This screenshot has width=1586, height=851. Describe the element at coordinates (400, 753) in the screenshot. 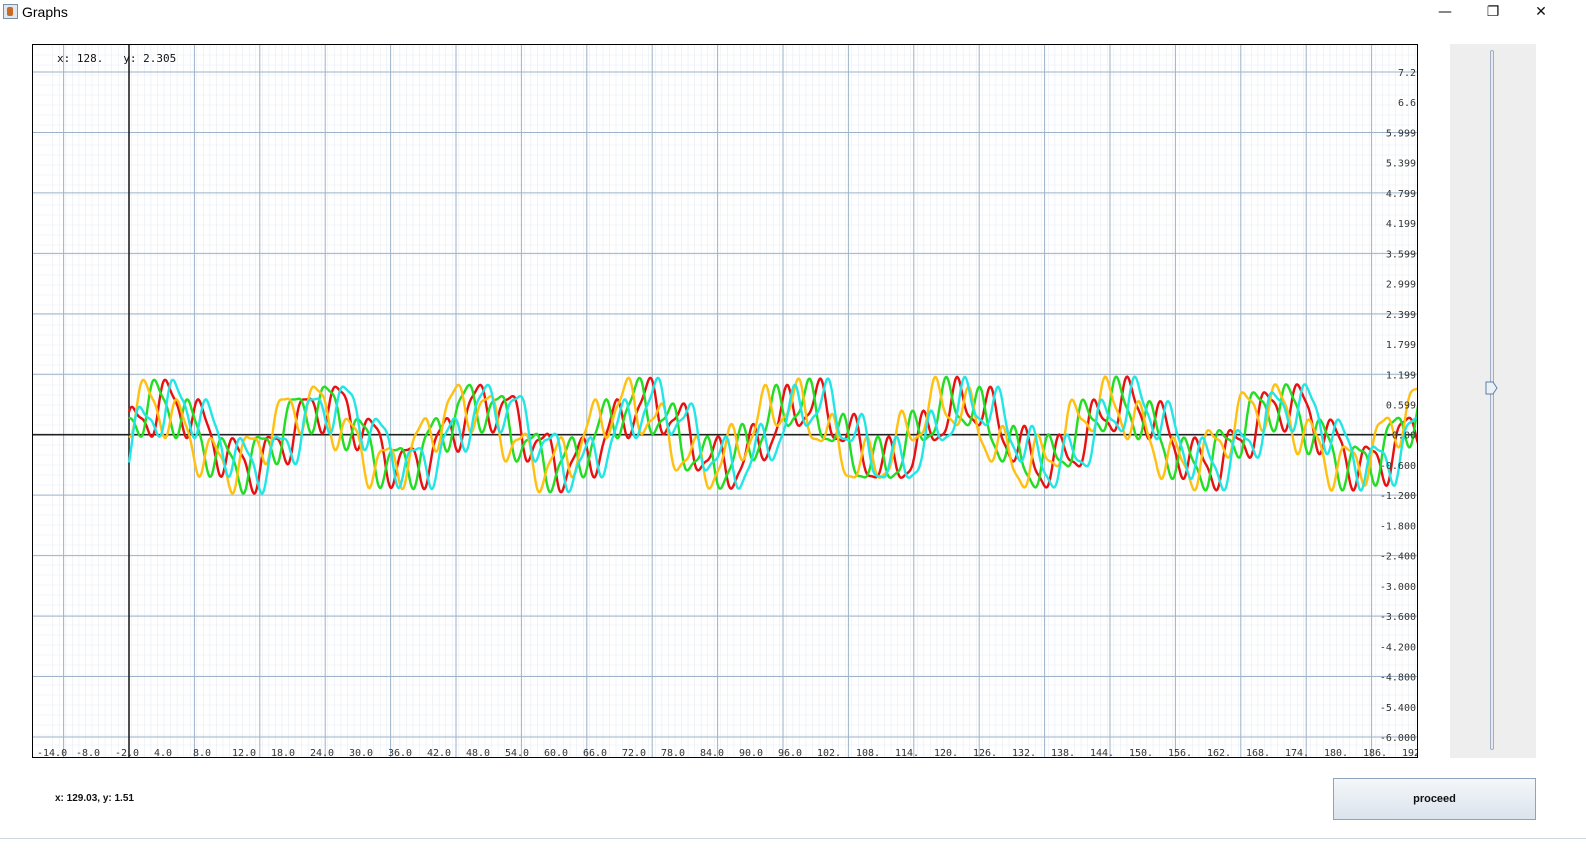

I see `x-tick-label: 36.0` at that location.